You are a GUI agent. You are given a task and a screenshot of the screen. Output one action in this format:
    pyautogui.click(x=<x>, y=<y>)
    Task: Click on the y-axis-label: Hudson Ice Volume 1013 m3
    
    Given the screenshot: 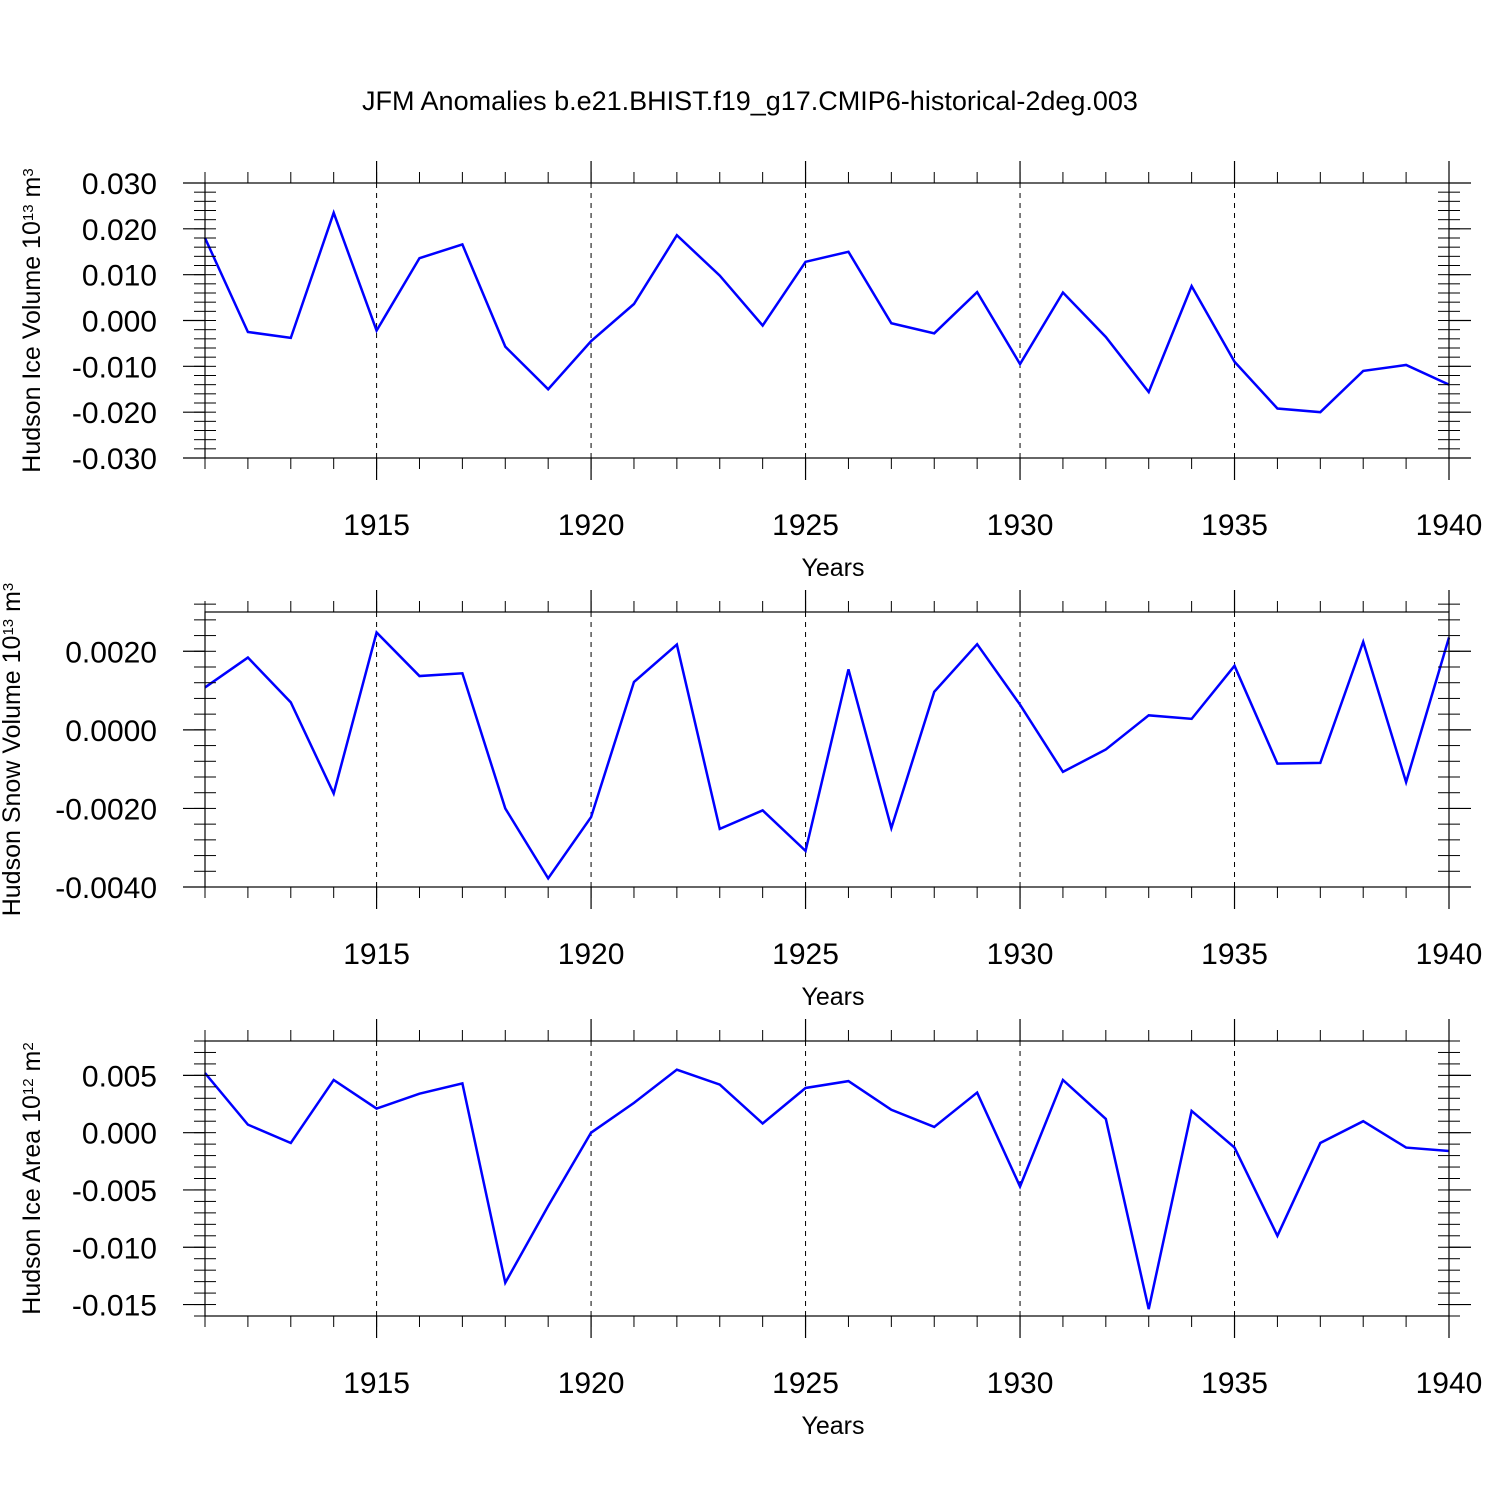 What is the action you would take?
    pyautogui.click(x=32, y=320)
    